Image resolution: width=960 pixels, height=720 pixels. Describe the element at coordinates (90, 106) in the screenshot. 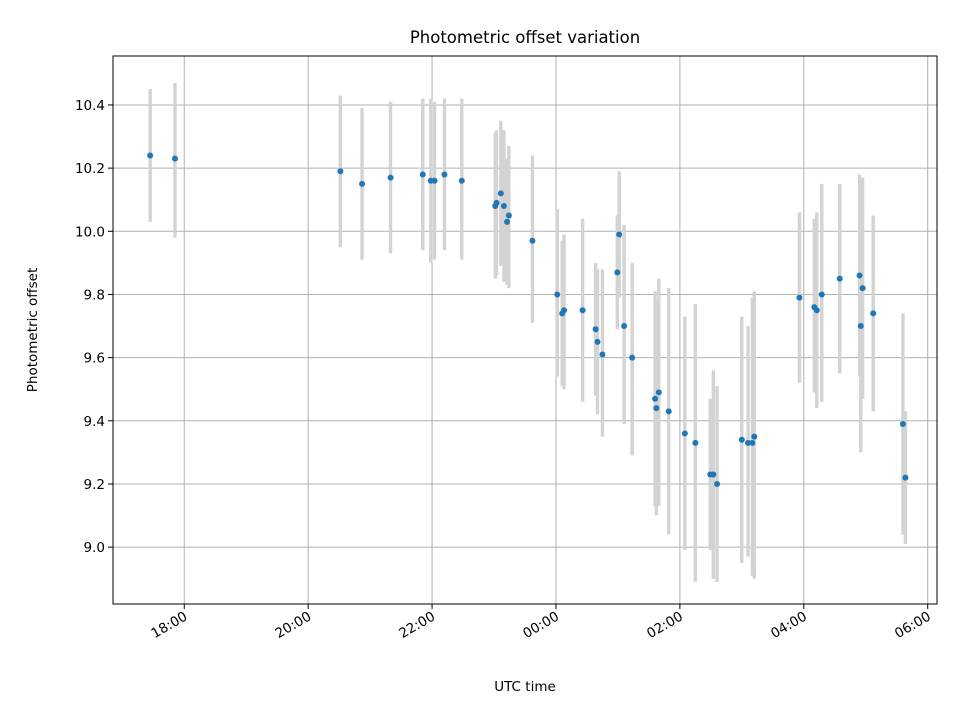

I see `y-tick-label: 10.4` at that location.